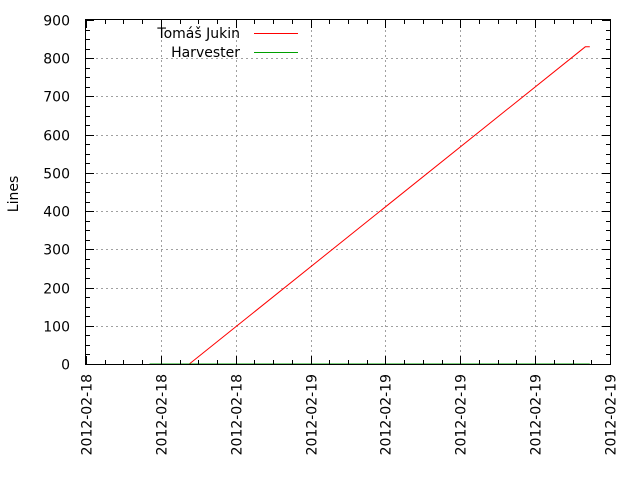 This screenshot has height=480, width=640. Describe the element at coordinates (205, 53) in the screenshot. I see `legend-label: Harvester` at that location.